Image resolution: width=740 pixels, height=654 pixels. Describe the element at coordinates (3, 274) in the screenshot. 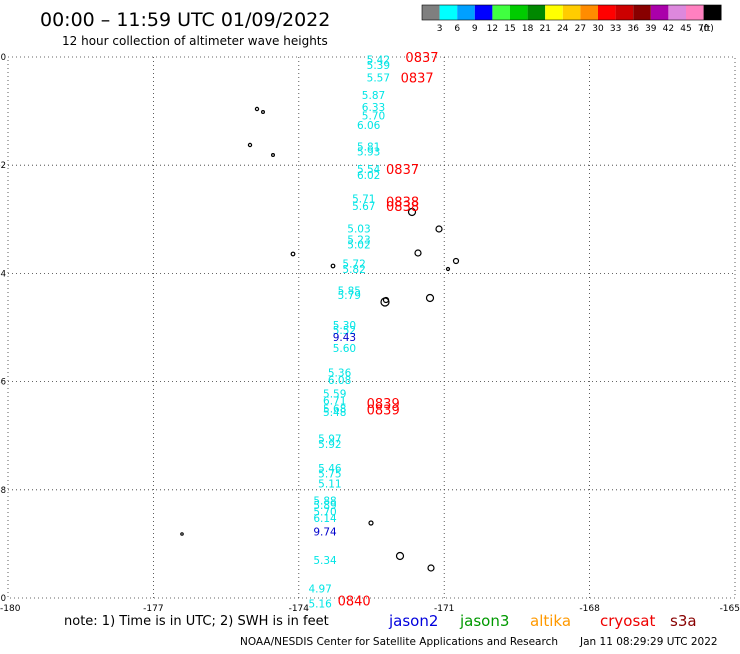

I see `lat-tick-label: -4` at that location.